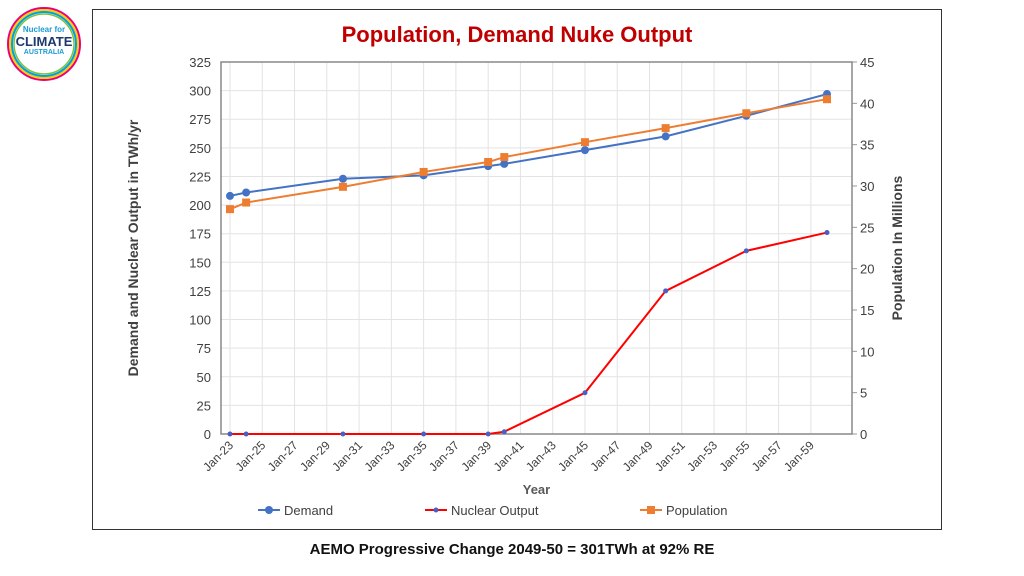  What do you see at coordinates (204, 405) in the screenshot?
I see `y-tick-label: 25` at bounding box center [204, 405].